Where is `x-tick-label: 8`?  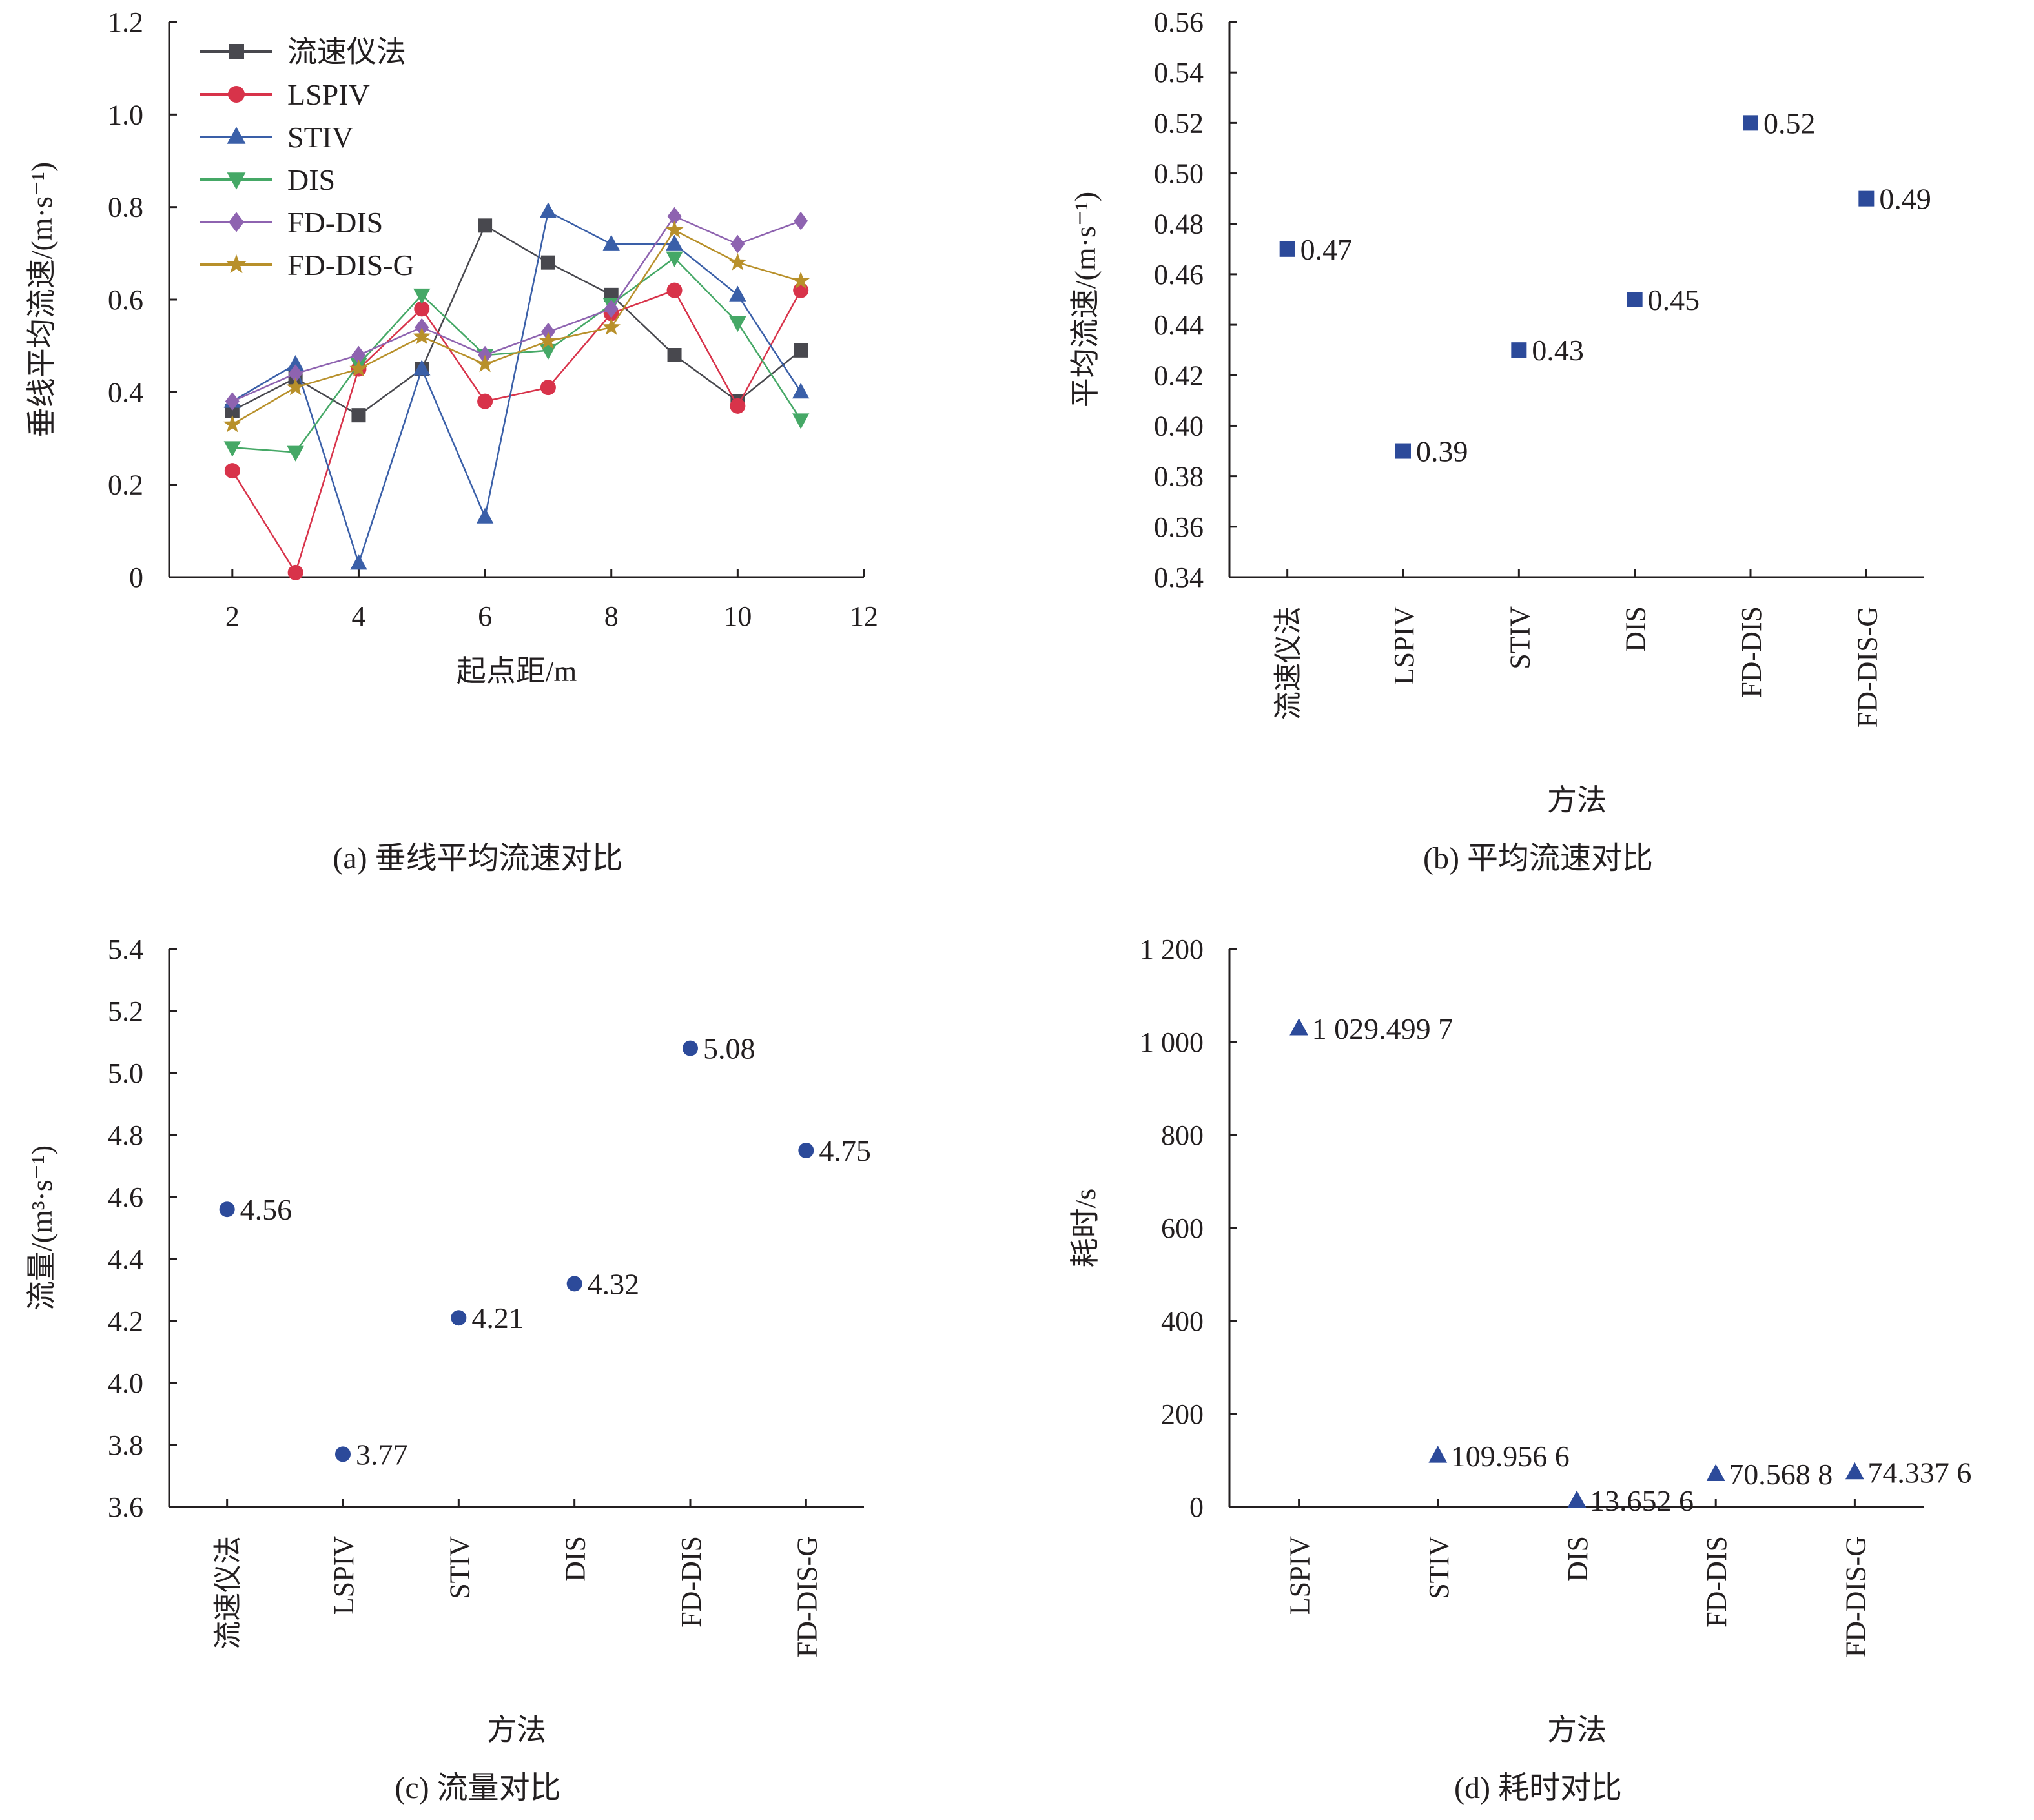
x-tick-label: 8 is located at coordinates (611, 616).